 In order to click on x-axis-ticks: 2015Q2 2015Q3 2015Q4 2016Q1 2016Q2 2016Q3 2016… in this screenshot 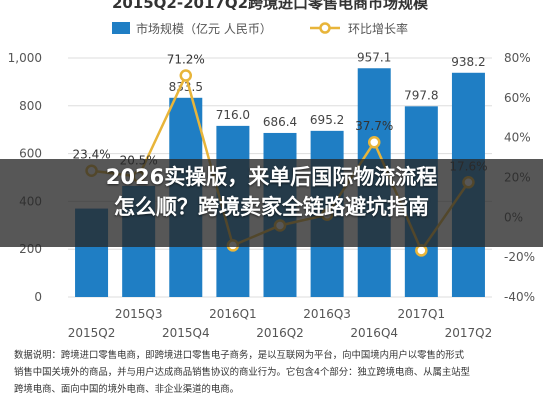, I will do `click(280, 323)`.